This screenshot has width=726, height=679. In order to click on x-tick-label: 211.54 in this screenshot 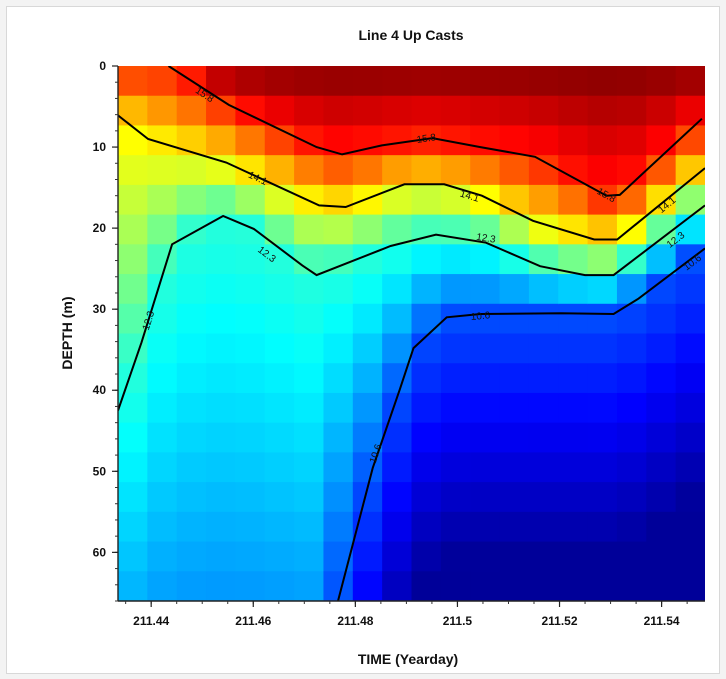, I will do `click(662, 621)`.